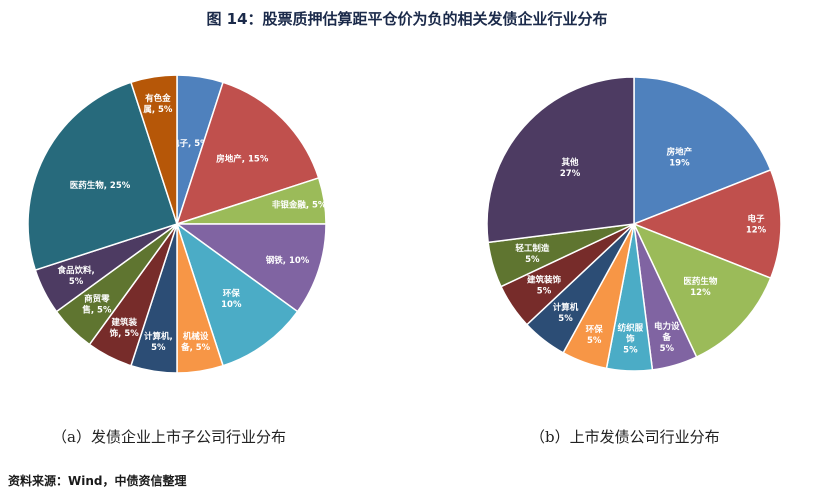 Image resolution: width=814 pixels, height=500 pixels. I want to click on slice-label-b-0: 房地产 19%, so click(680, 158).